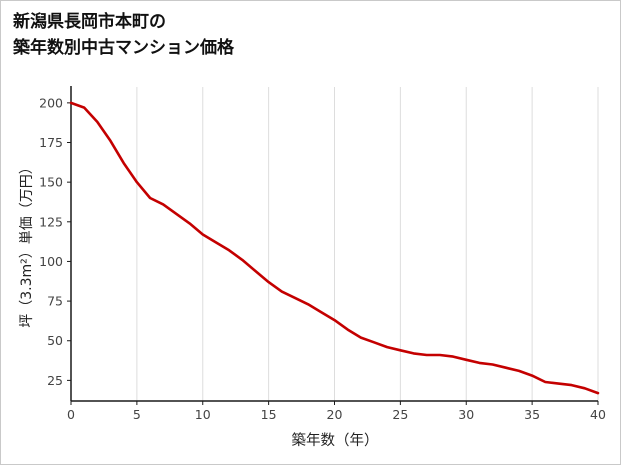 Image resolution: width=621 pixels, height=465 pixels. I want to click on y-tick-label: 25, so click(55, 380).